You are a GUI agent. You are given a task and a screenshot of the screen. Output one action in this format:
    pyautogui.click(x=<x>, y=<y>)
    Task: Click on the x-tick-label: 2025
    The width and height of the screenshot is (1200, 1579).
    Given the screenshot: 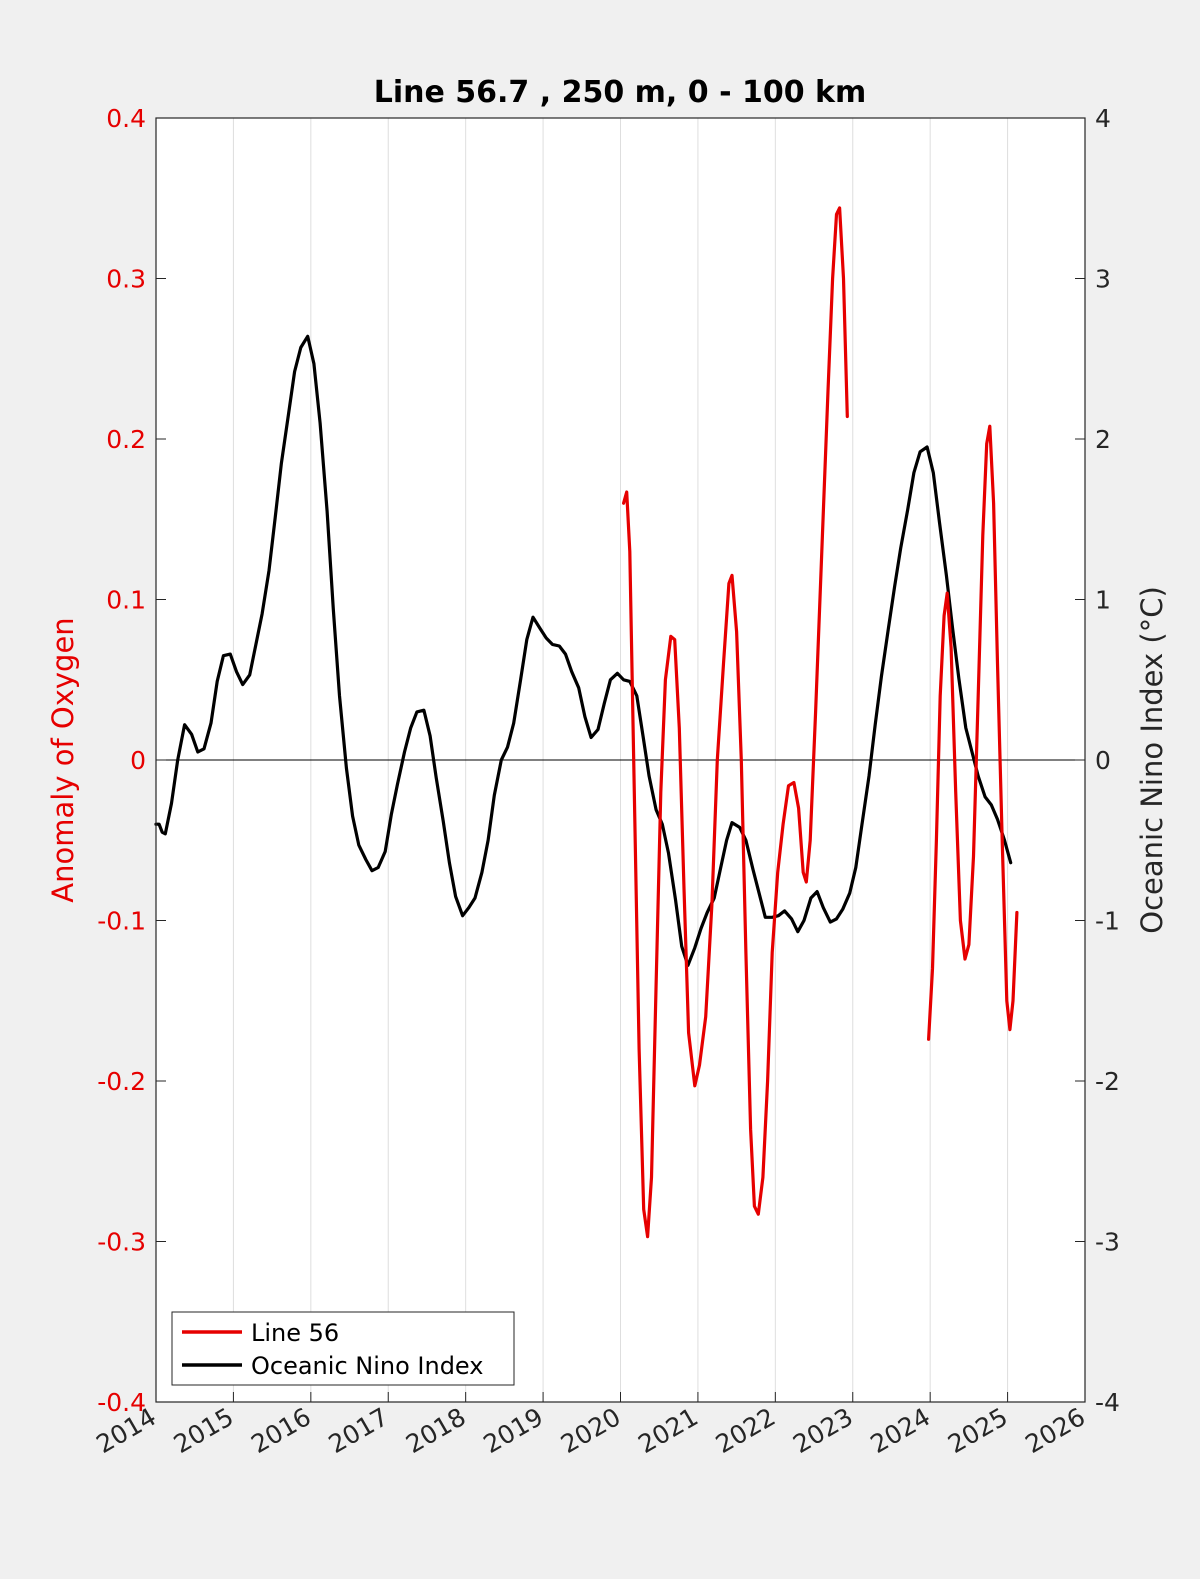 What is the action you would take?
    pyautogui.click(x=978, y=1430)
    